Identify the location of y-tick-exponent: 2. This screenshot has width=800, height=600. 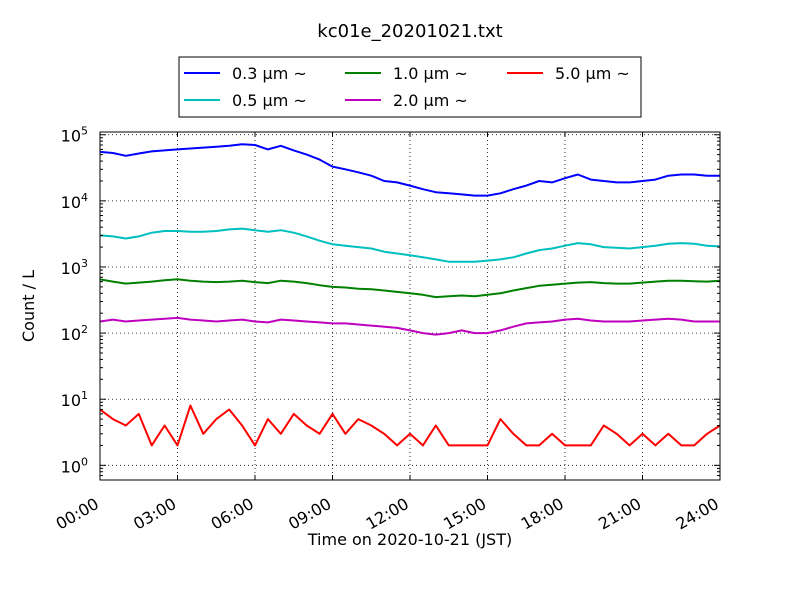
(84, 329).